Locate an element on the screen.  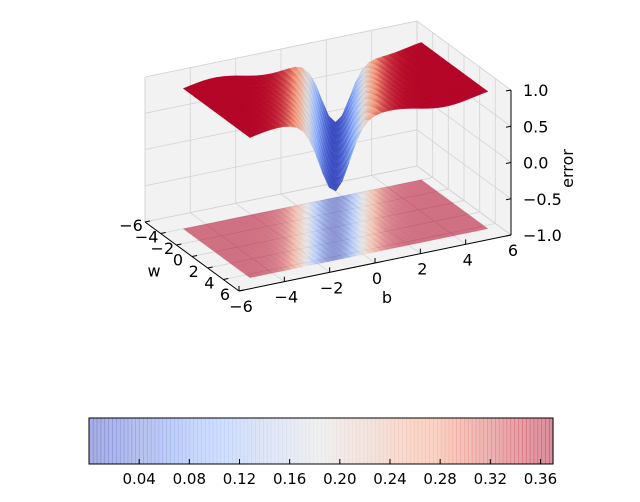
colorbar-tick-label: 0.12 is located at coordinates (239, 479).